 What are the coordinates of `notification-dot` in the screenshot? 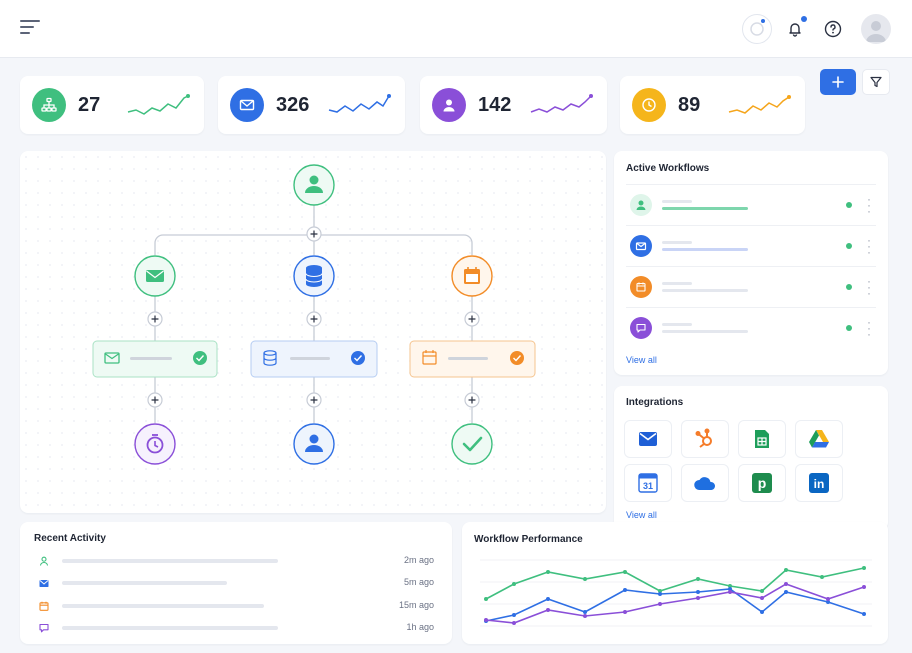 It's located at (804, 19).